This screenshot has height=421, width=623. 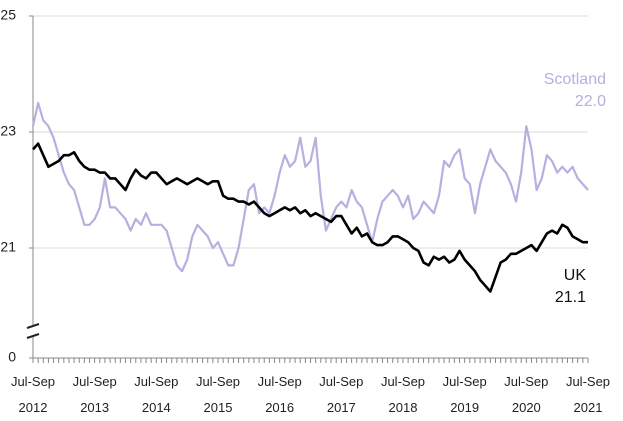 What do you see at coordinates (588, 394) in the screenshot?
I see `x-tick-label: Jul-Sep 2021` at bounding box center [588, 394].